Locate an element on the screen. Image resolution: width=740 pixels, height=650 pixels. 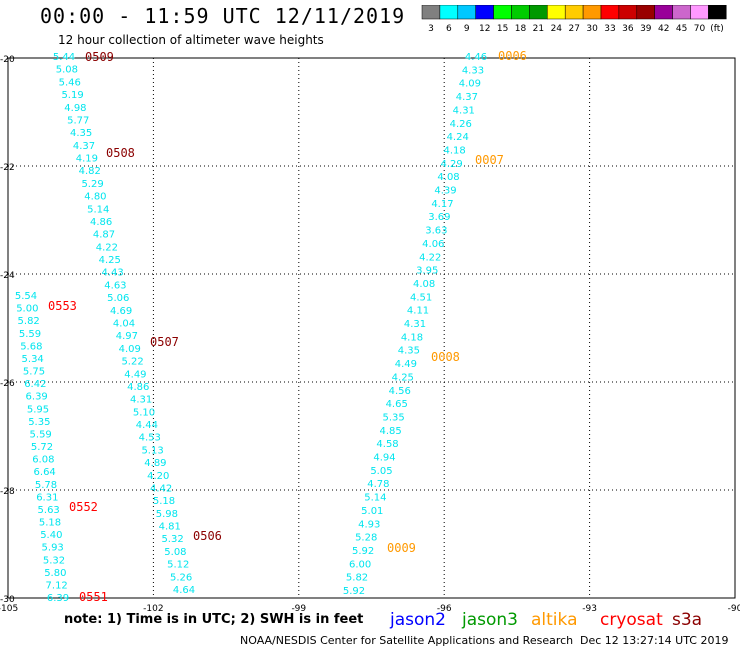
lon-tick-label: -93 is located at coordinates (589, 609).